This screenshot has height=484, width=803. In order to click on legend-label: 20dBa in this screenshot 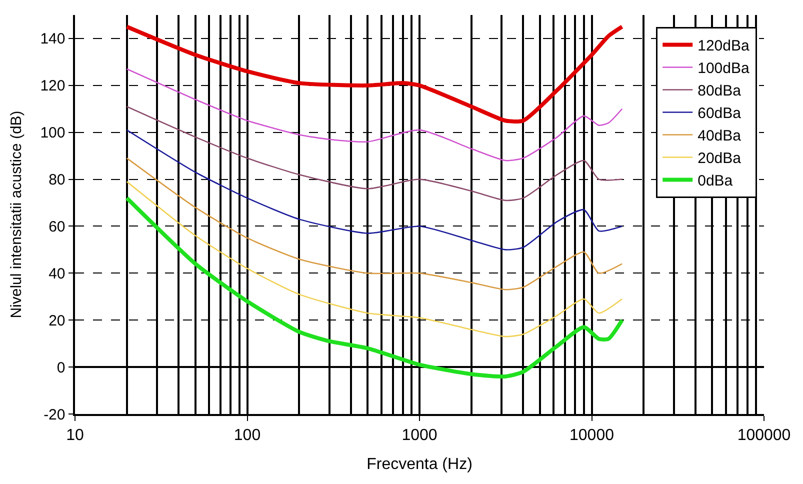, I will do `click(720, 159)`.